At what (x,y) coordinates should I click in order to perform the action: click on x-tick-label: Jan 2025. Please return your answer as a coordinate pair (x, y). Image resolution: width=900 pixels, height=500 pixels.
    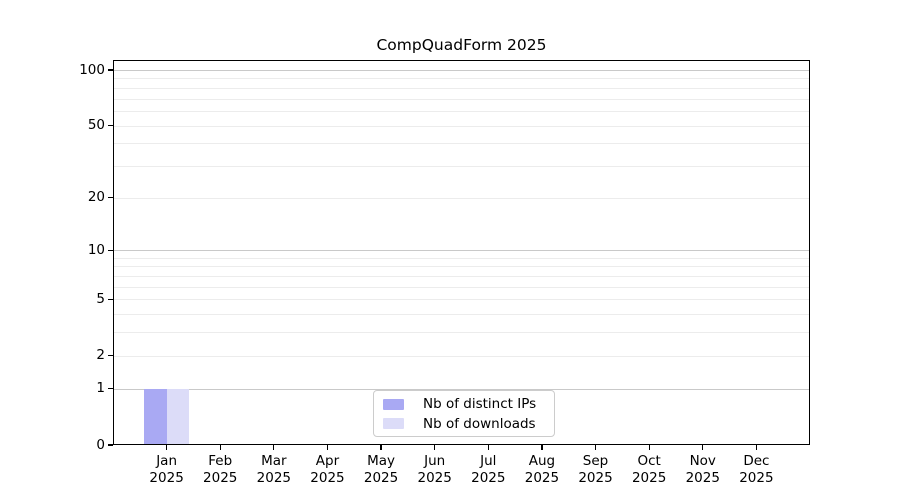
    Looking at the image, I should click on (167, 470).